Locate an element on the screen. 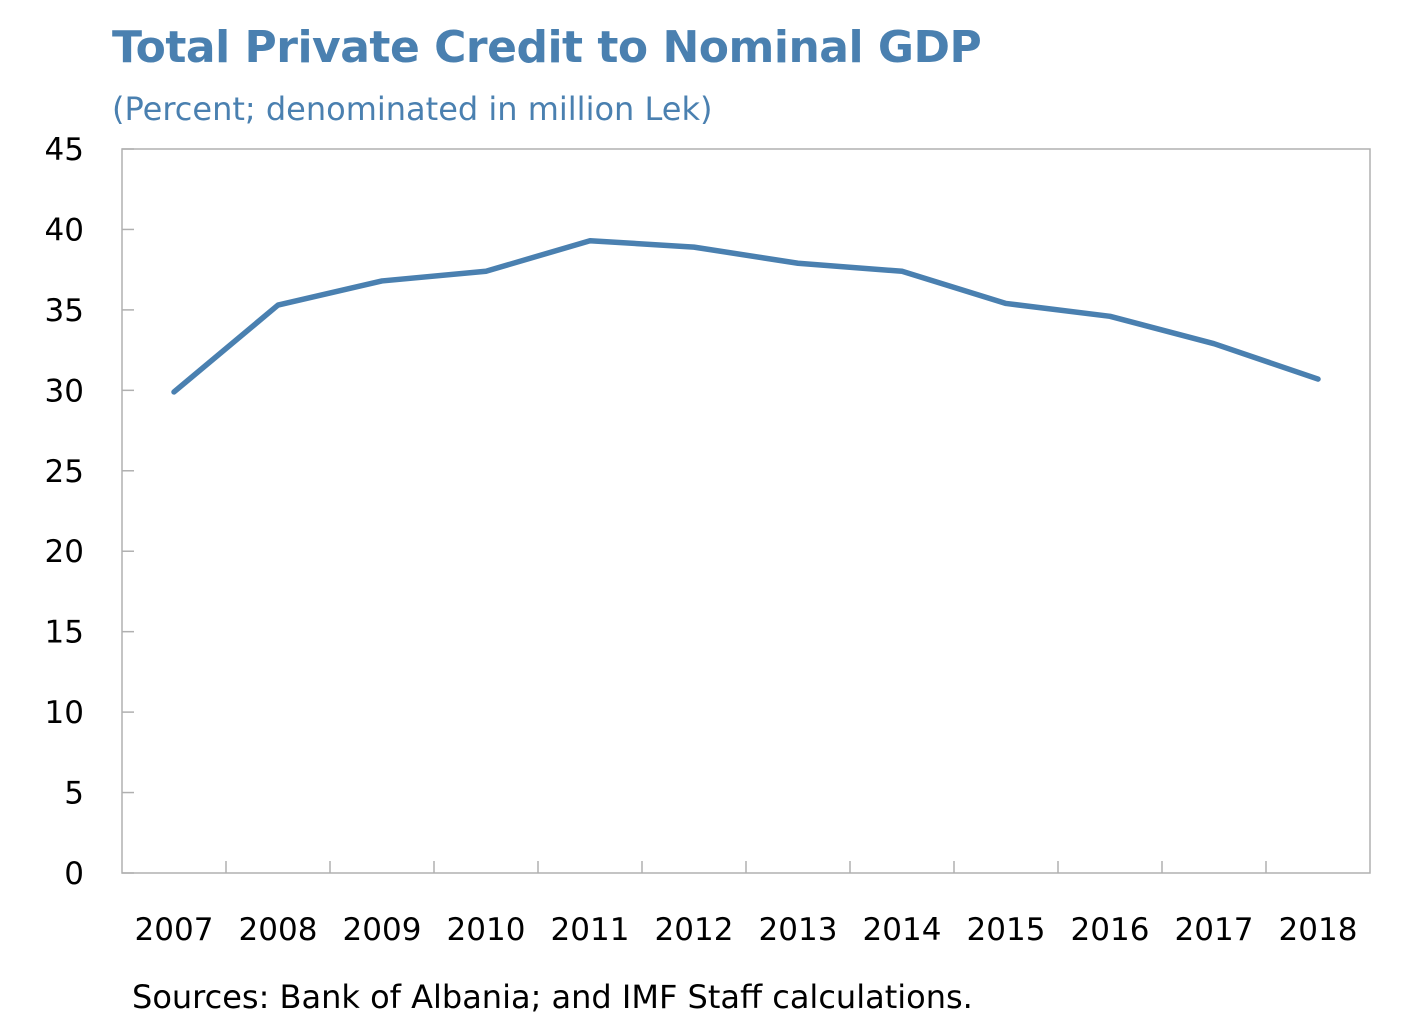  x-tick-label: 2007 is located at coordinates (174, 930).